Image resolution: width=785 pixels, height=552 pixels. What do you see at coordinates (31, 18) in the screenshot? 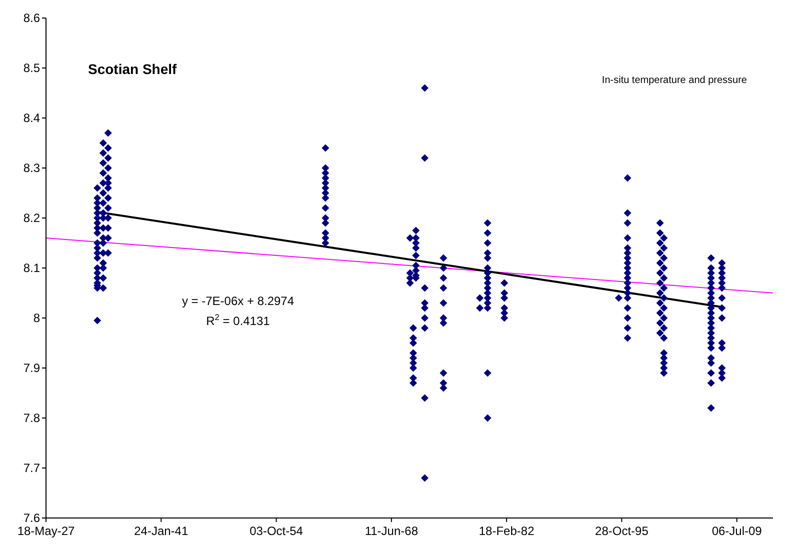
I see `y-tick-label: 8.6` at bounding box center [31, 18].